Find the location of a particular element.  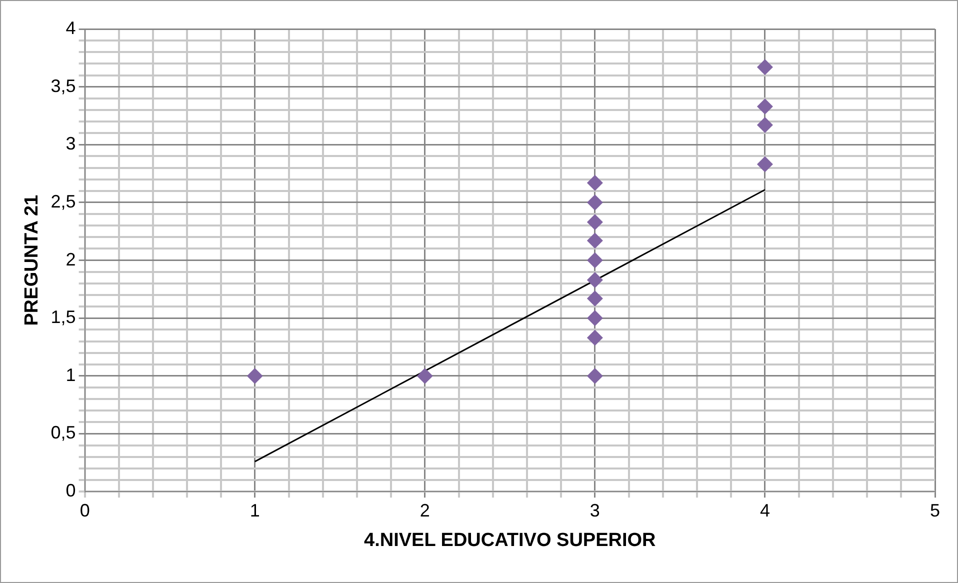

x-tick-label: 0 is located at coordinates (85, 510).